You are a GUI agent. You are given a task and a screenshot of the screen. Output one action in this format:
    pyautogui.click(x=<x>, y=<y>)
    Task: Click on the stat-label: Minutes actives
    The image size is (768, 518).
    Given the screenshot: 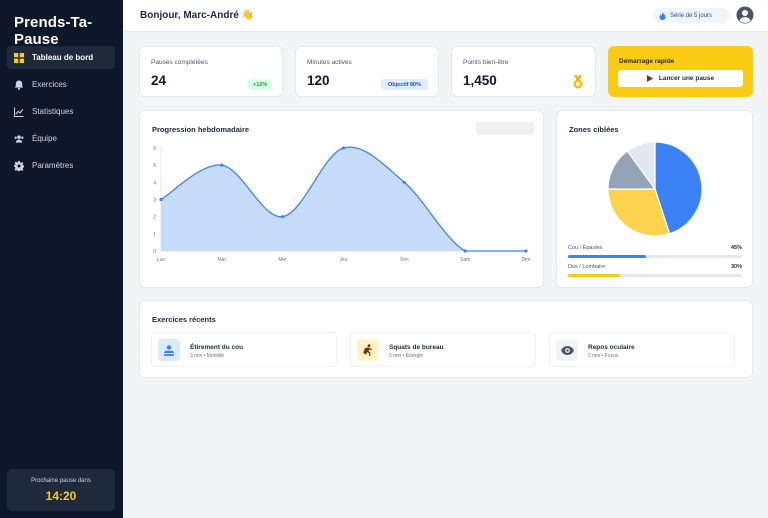 What is the action you would take?
    pyautogui.click(x=329, y=62)
    